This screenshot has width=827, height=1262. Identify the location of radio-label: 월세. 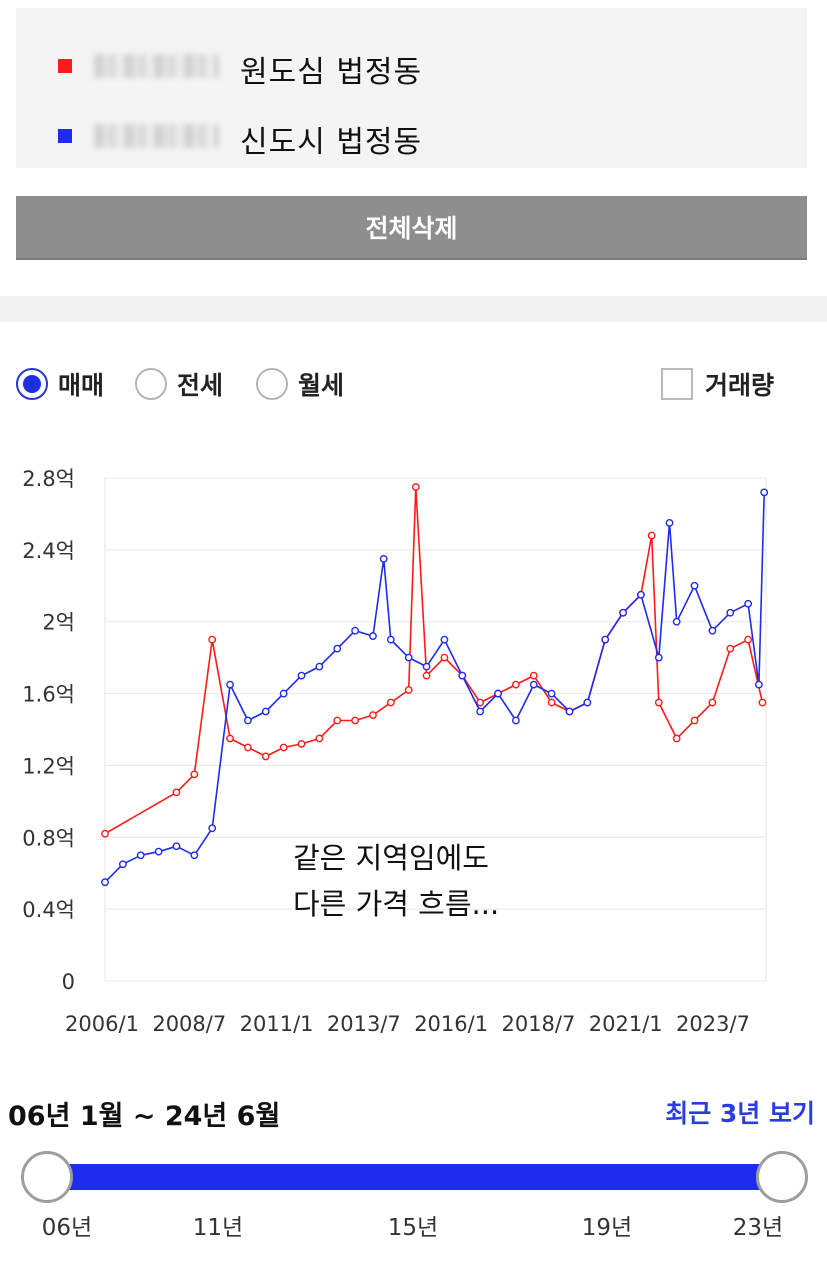
(321, 385).